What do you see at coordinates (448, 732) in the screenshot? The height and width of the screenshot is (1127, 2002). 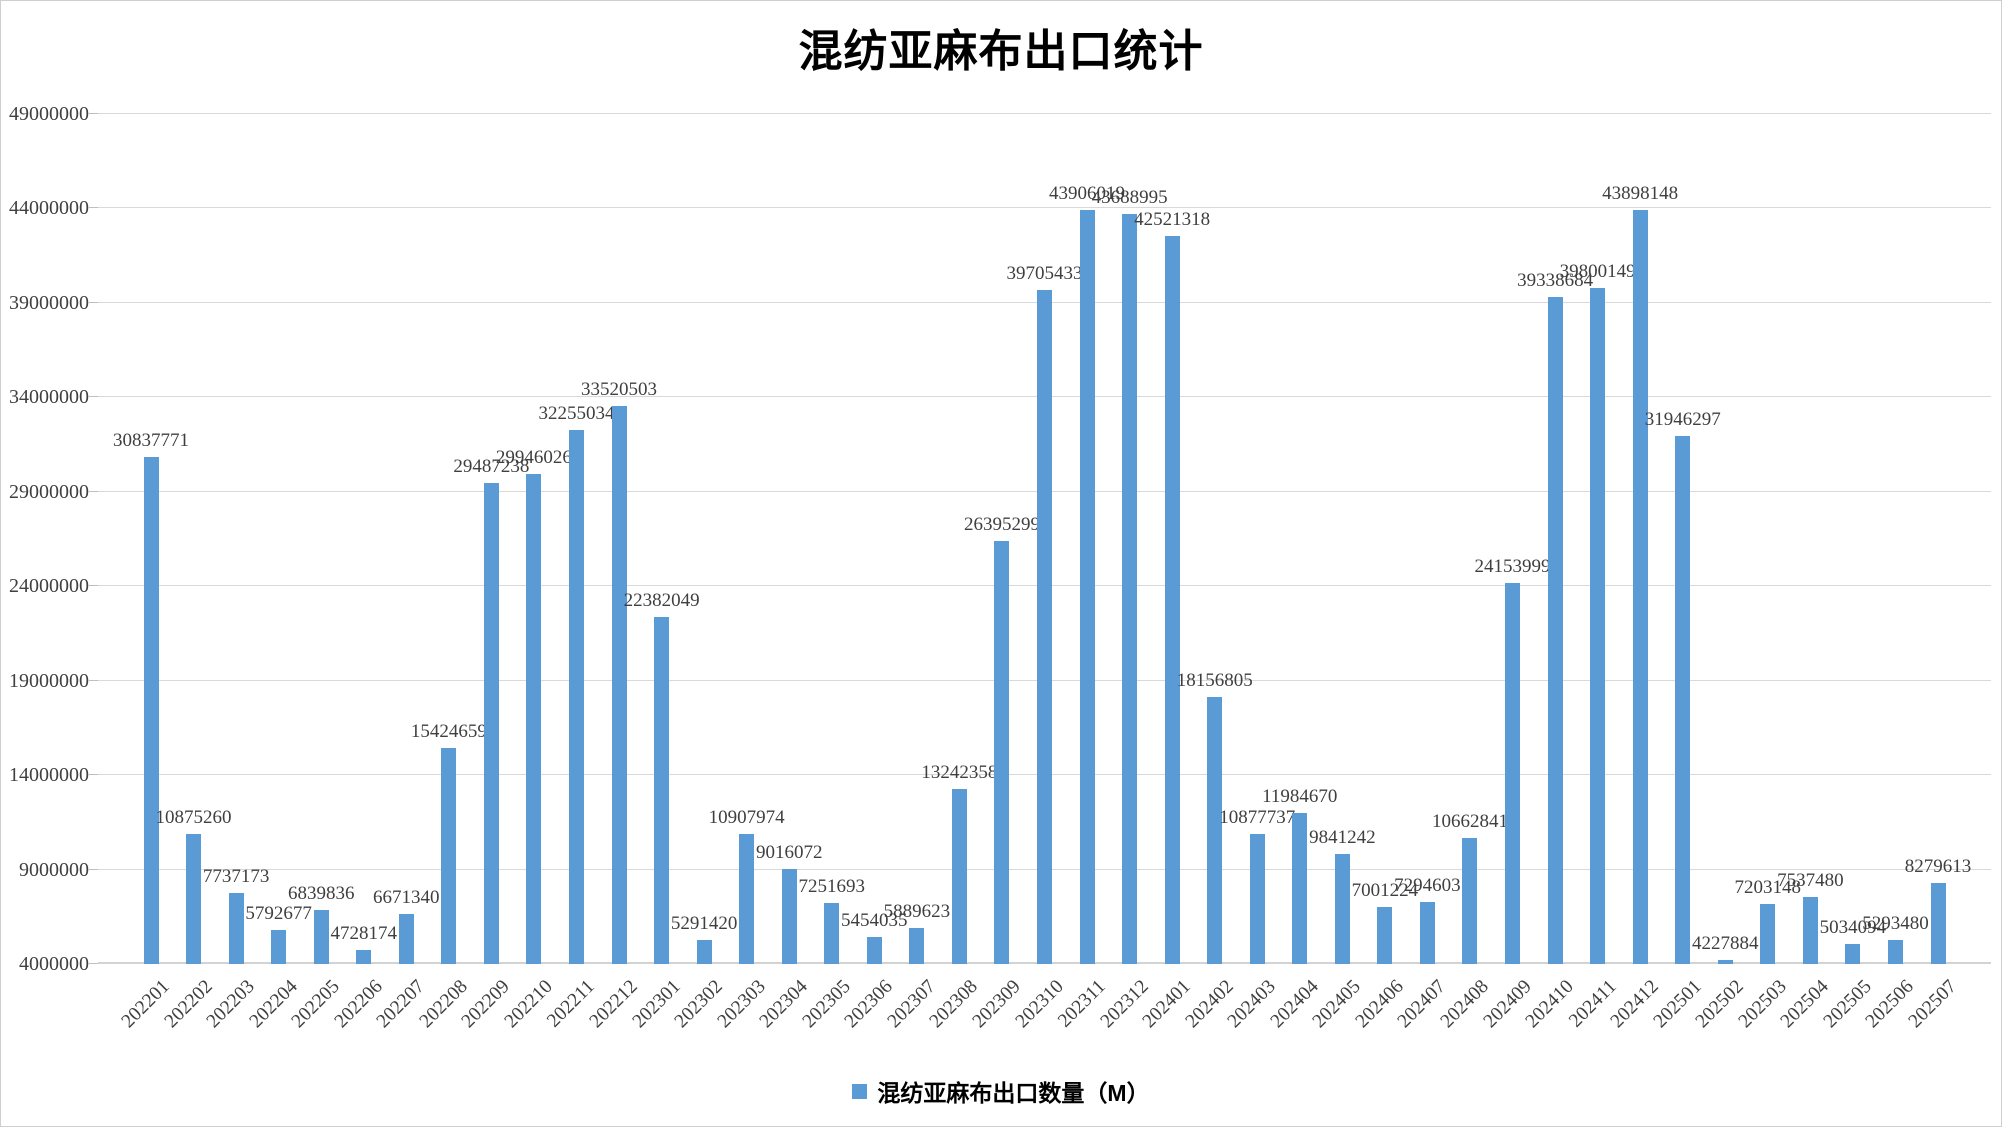 I see `bar-value-label-202208: 15424659` at bounding box center [448, 732].